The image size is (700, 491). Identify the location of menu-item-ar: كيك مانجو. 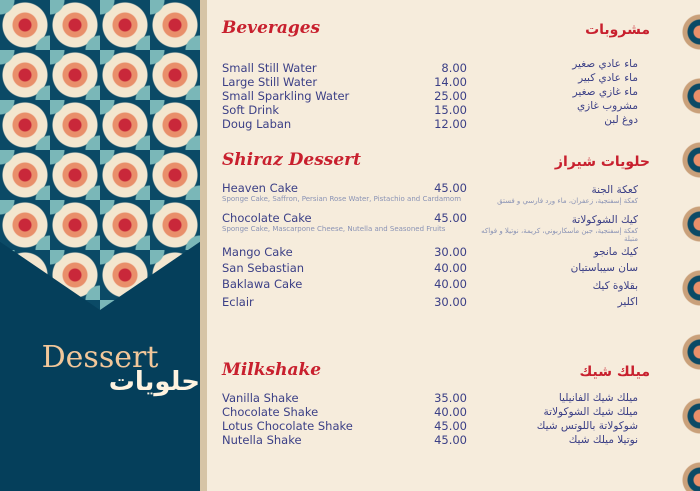
(616, 252).